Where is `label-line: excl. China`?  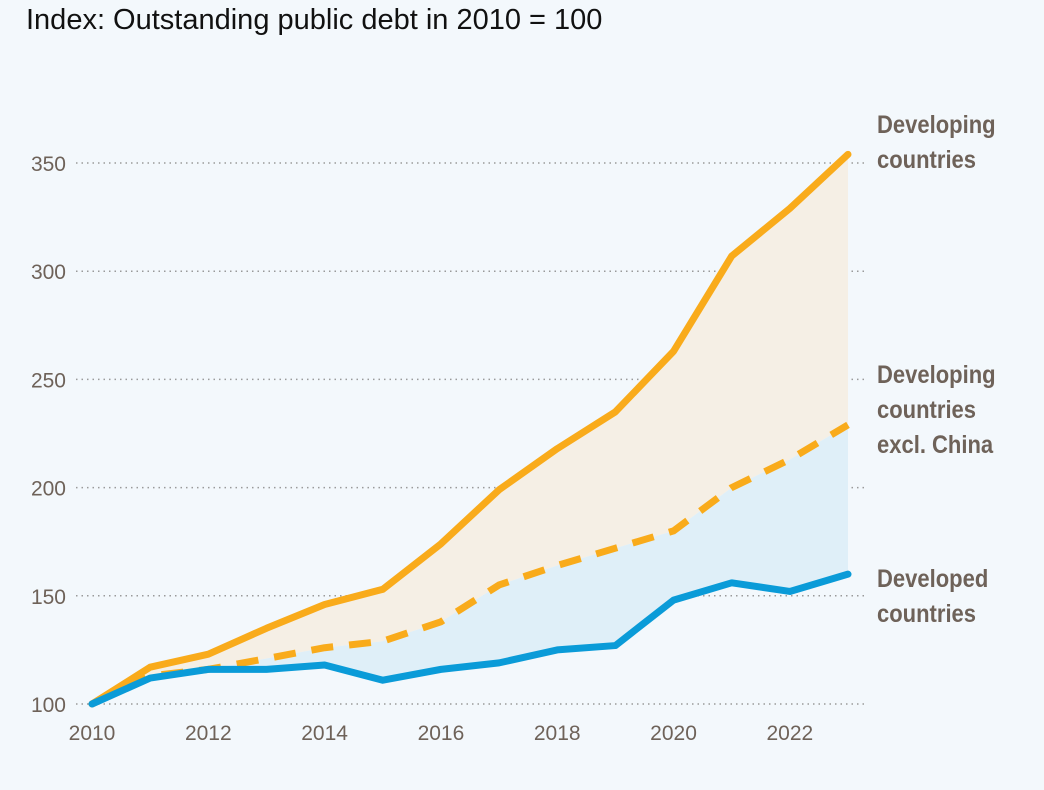
label-line: excl. China is located at coordinates (935, 445).